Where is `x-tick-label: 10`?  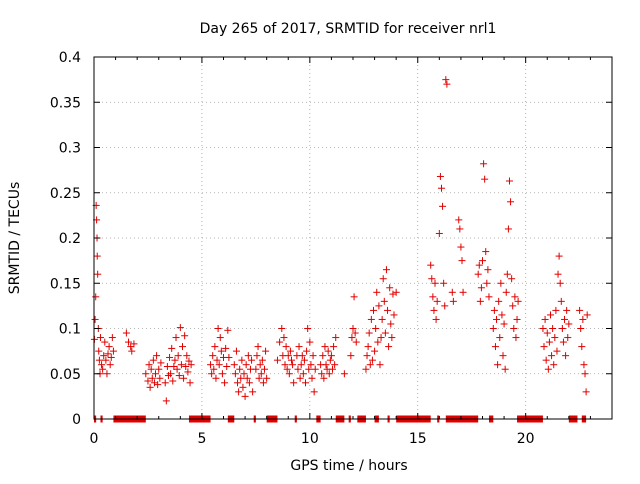 x-tick-label: 10 is located at coordinates (310, 439).